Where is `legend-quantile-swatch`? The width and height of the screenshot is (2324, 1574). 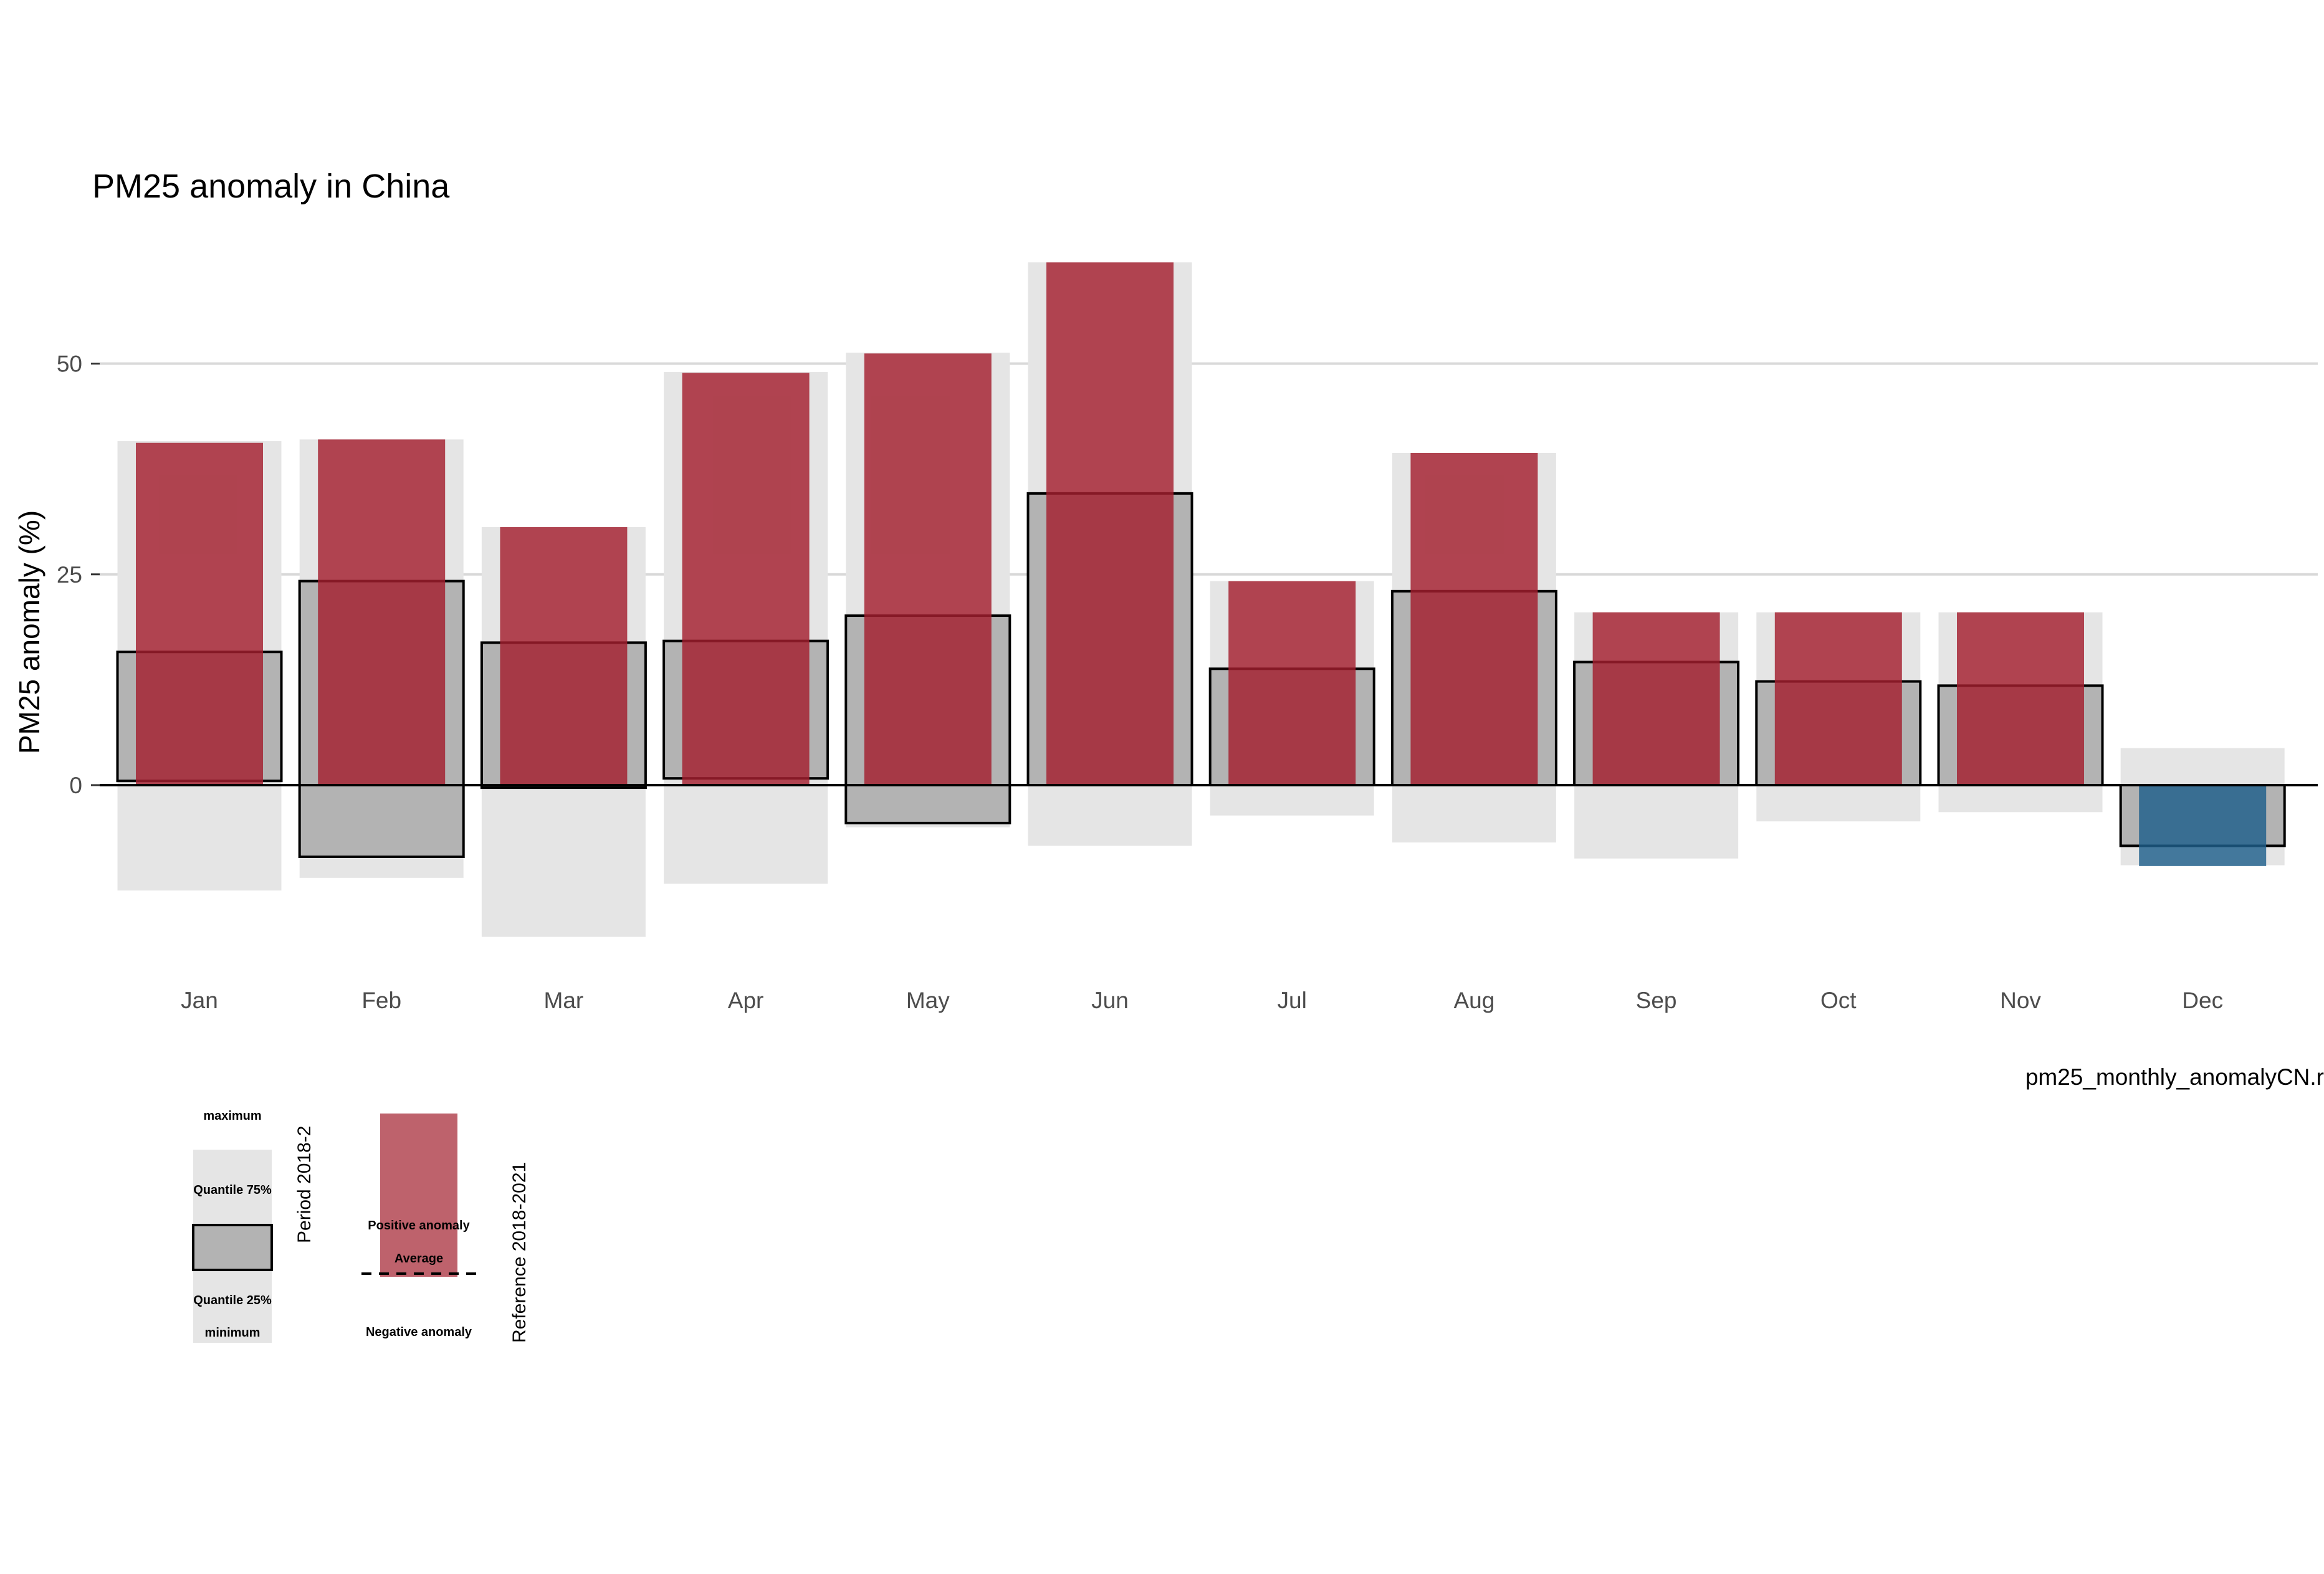 legend-quantile-swatch is located at coordinates (232, 1247).